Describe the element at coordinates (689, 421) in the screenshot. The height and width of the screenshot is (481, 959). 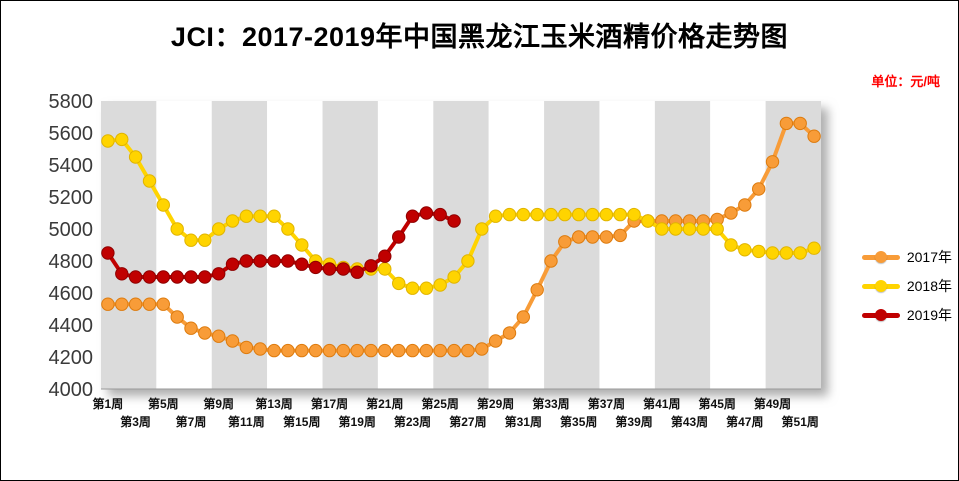
I see `x-tick-label: 第43周` at that location.